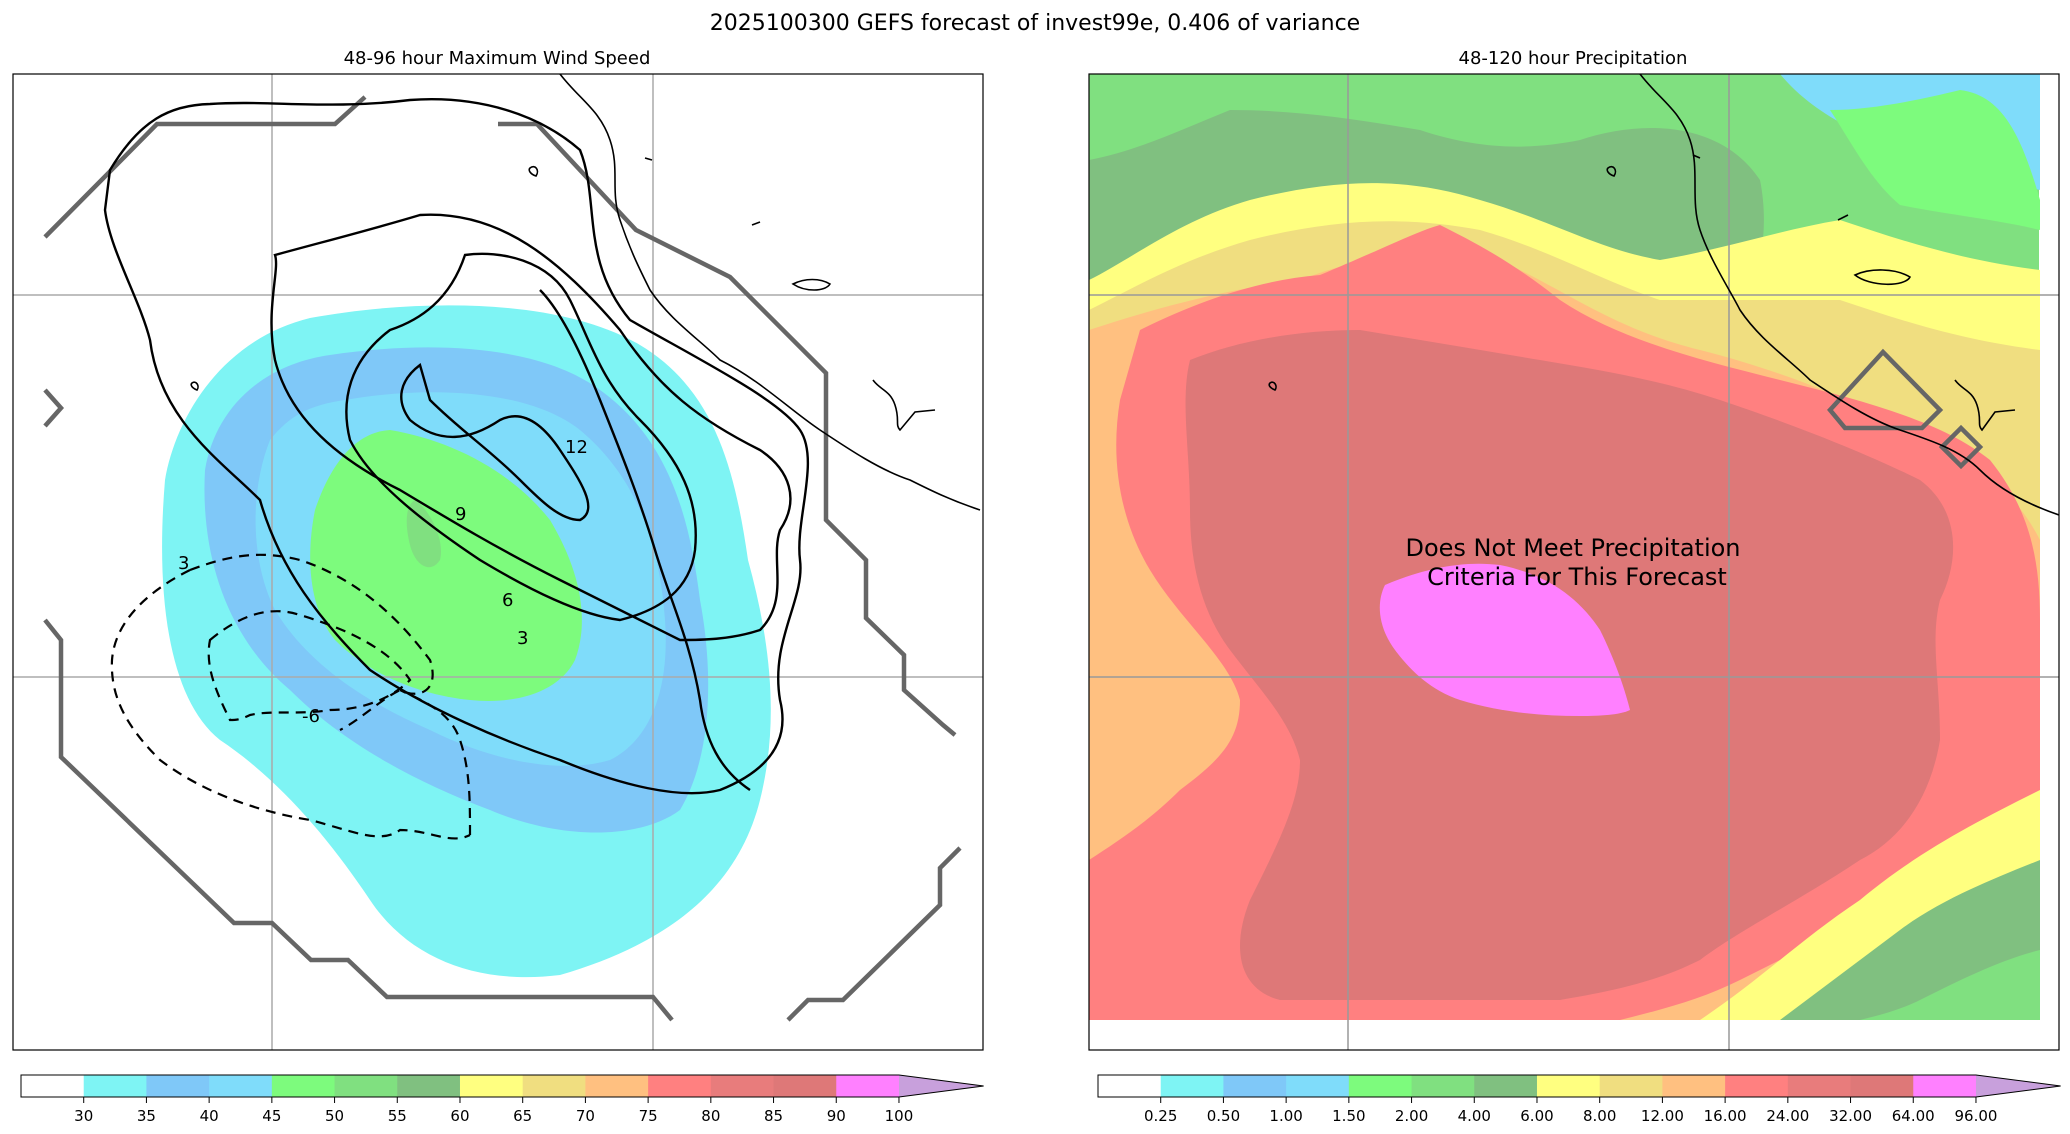  Describe the element at coordinates (497, 58) in the screenshot. I see `left-panel-title: 48-96 hour Maximum Wind Speed` at that location.